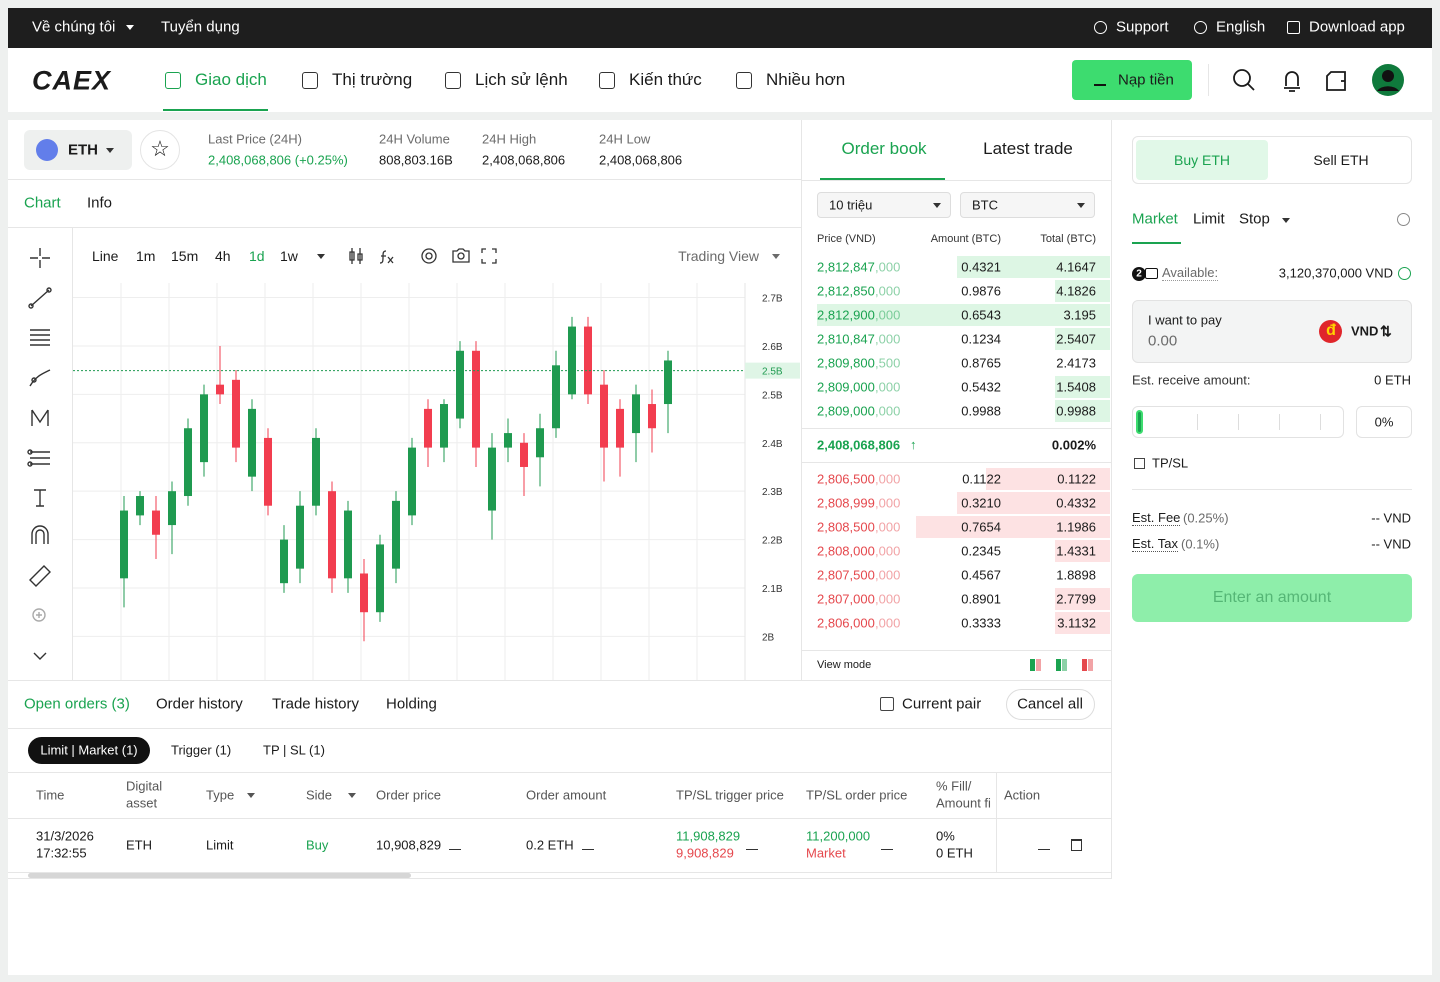 This screenshot has height=982, width=1440. What do you see at coordinates (1272, 331) in the screenshot?
I see `pay-input` at bounding box center [1272, 331].